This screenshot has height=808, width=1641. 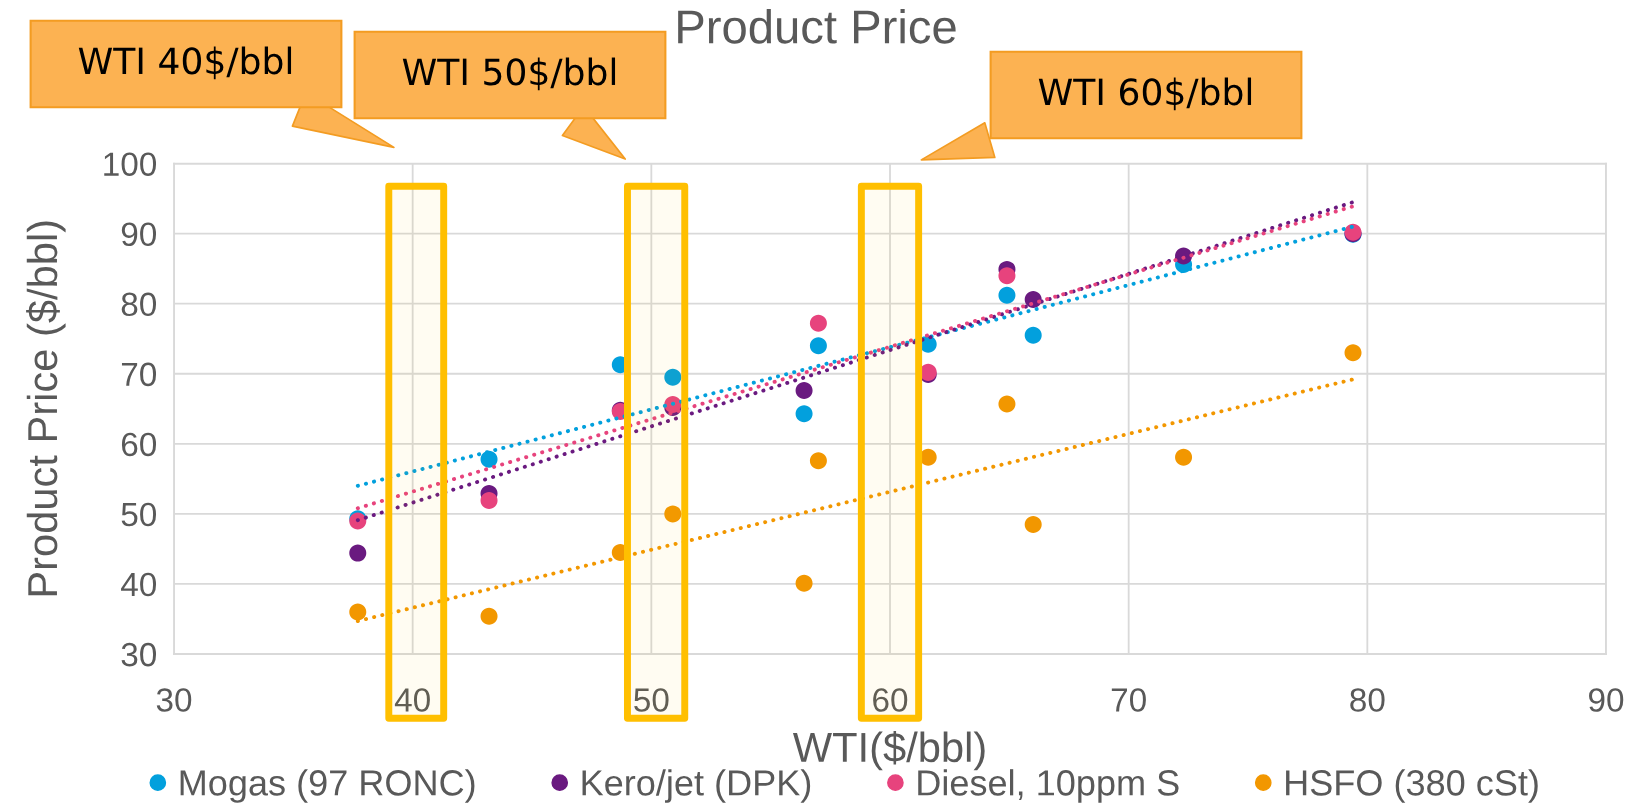 I want to click on y-axis-title: Product Price ($/bbl), so click(x=46, y=408).